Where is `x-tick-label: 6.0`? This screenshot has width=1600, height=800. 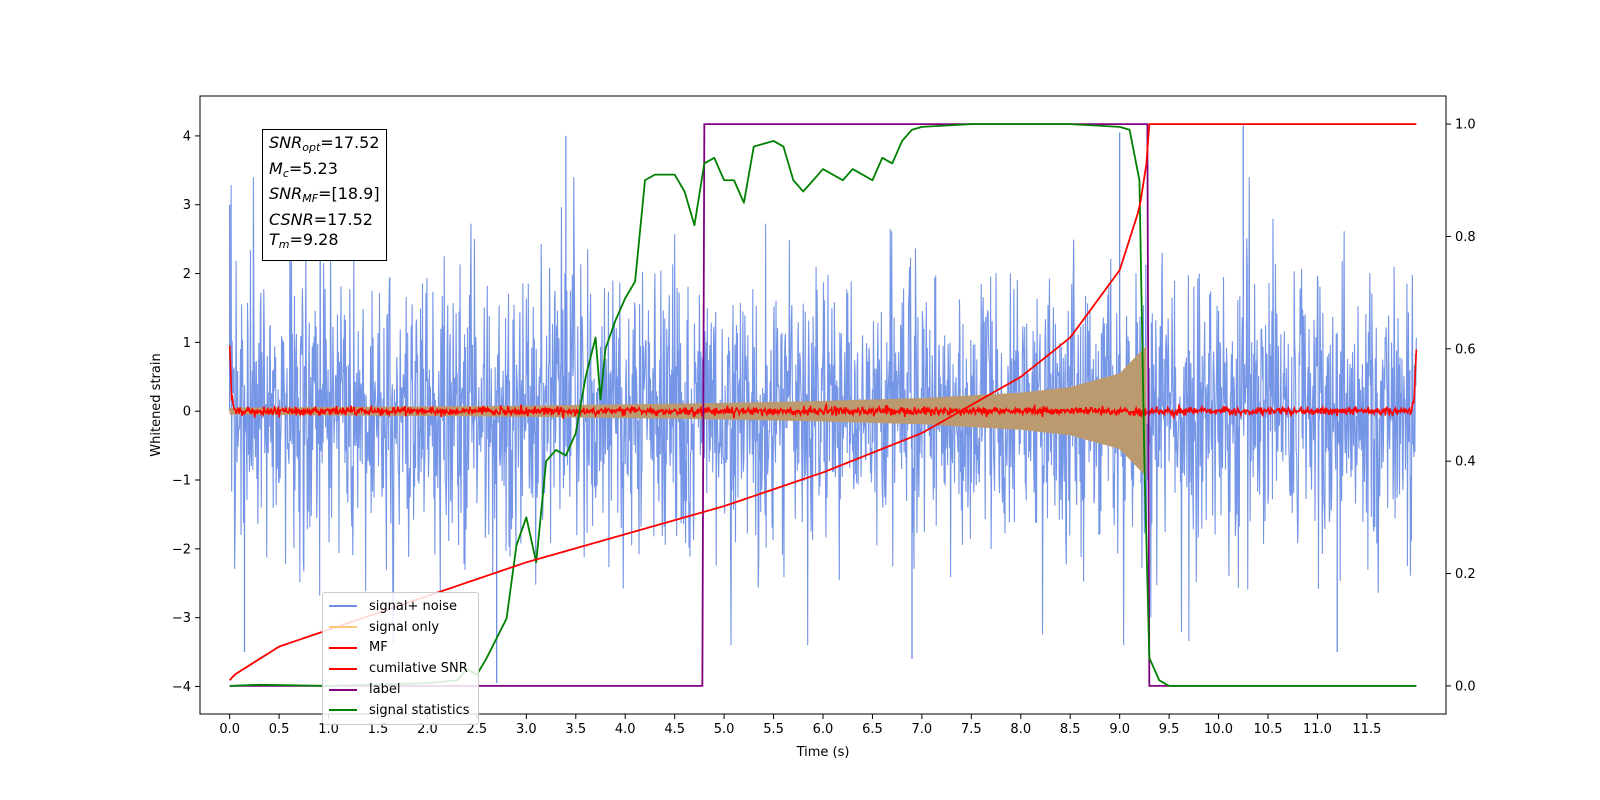 x-tick-label: 6.0 is located at coordinates (823, 729).